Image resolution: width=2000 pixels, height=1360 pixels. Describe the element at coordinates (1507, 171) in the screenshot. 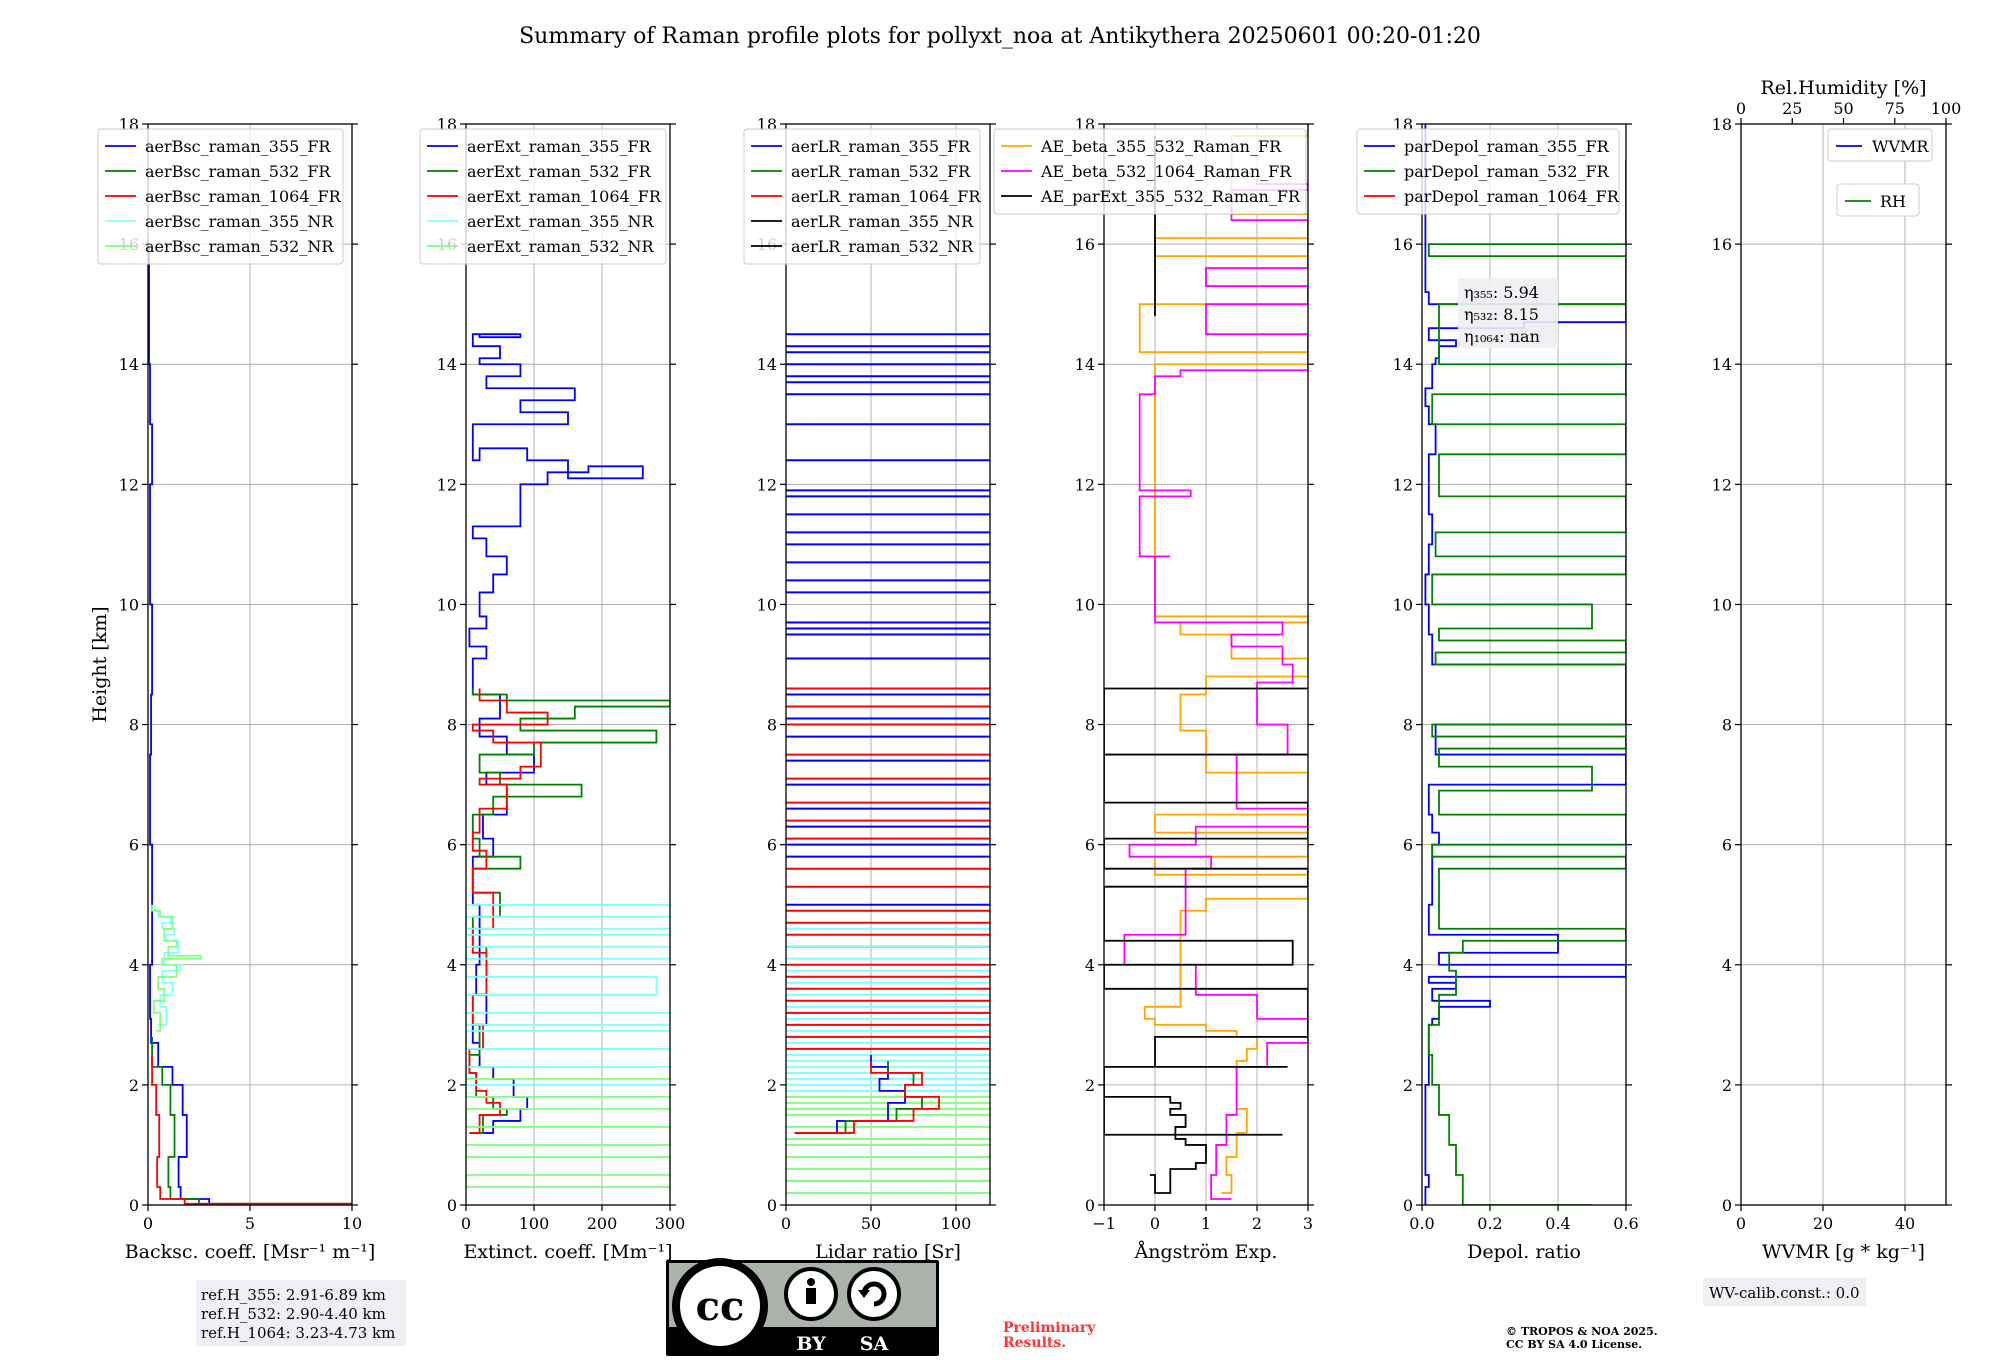

I see `legend-label: parDepol_raman_532_FR` at that location.